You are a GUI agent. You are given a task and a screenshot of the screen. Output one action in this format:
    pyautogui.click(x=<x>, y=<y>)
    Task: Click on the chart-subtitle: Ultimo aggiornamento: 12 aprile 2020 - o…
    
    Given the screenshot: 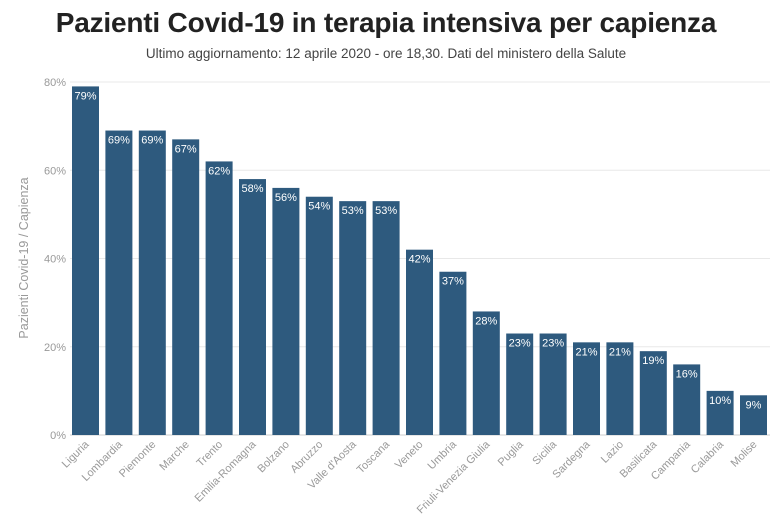 What is the action you would take?
    pyautogui.click(x=386, y=53)
    